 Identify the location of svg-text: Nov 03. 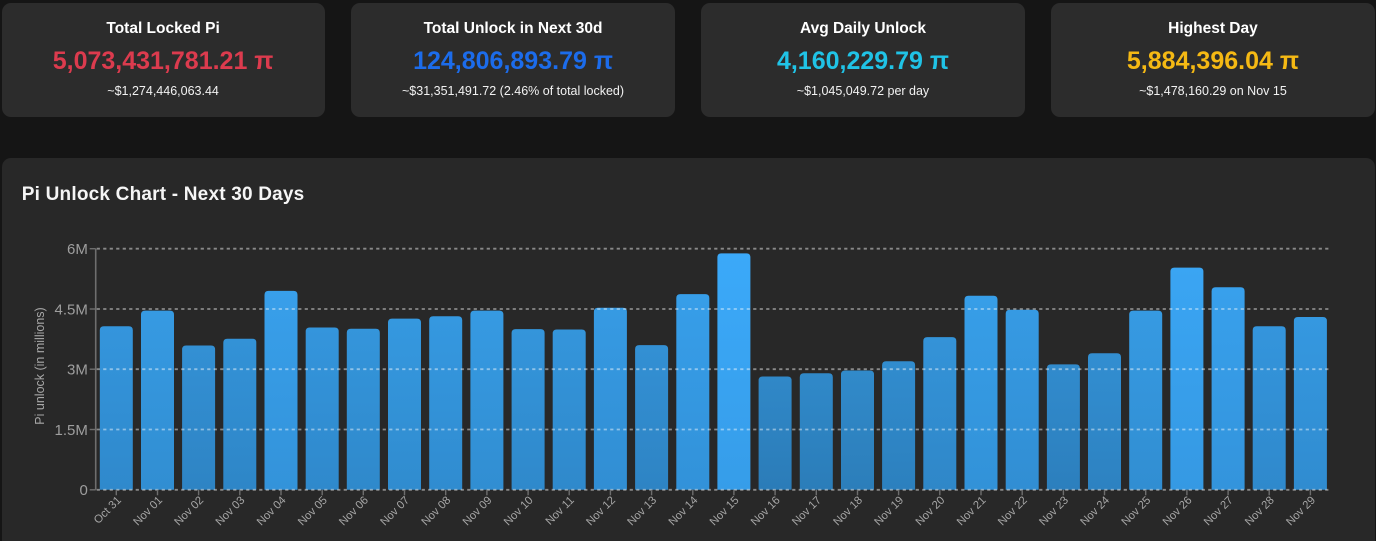
(231, 511).